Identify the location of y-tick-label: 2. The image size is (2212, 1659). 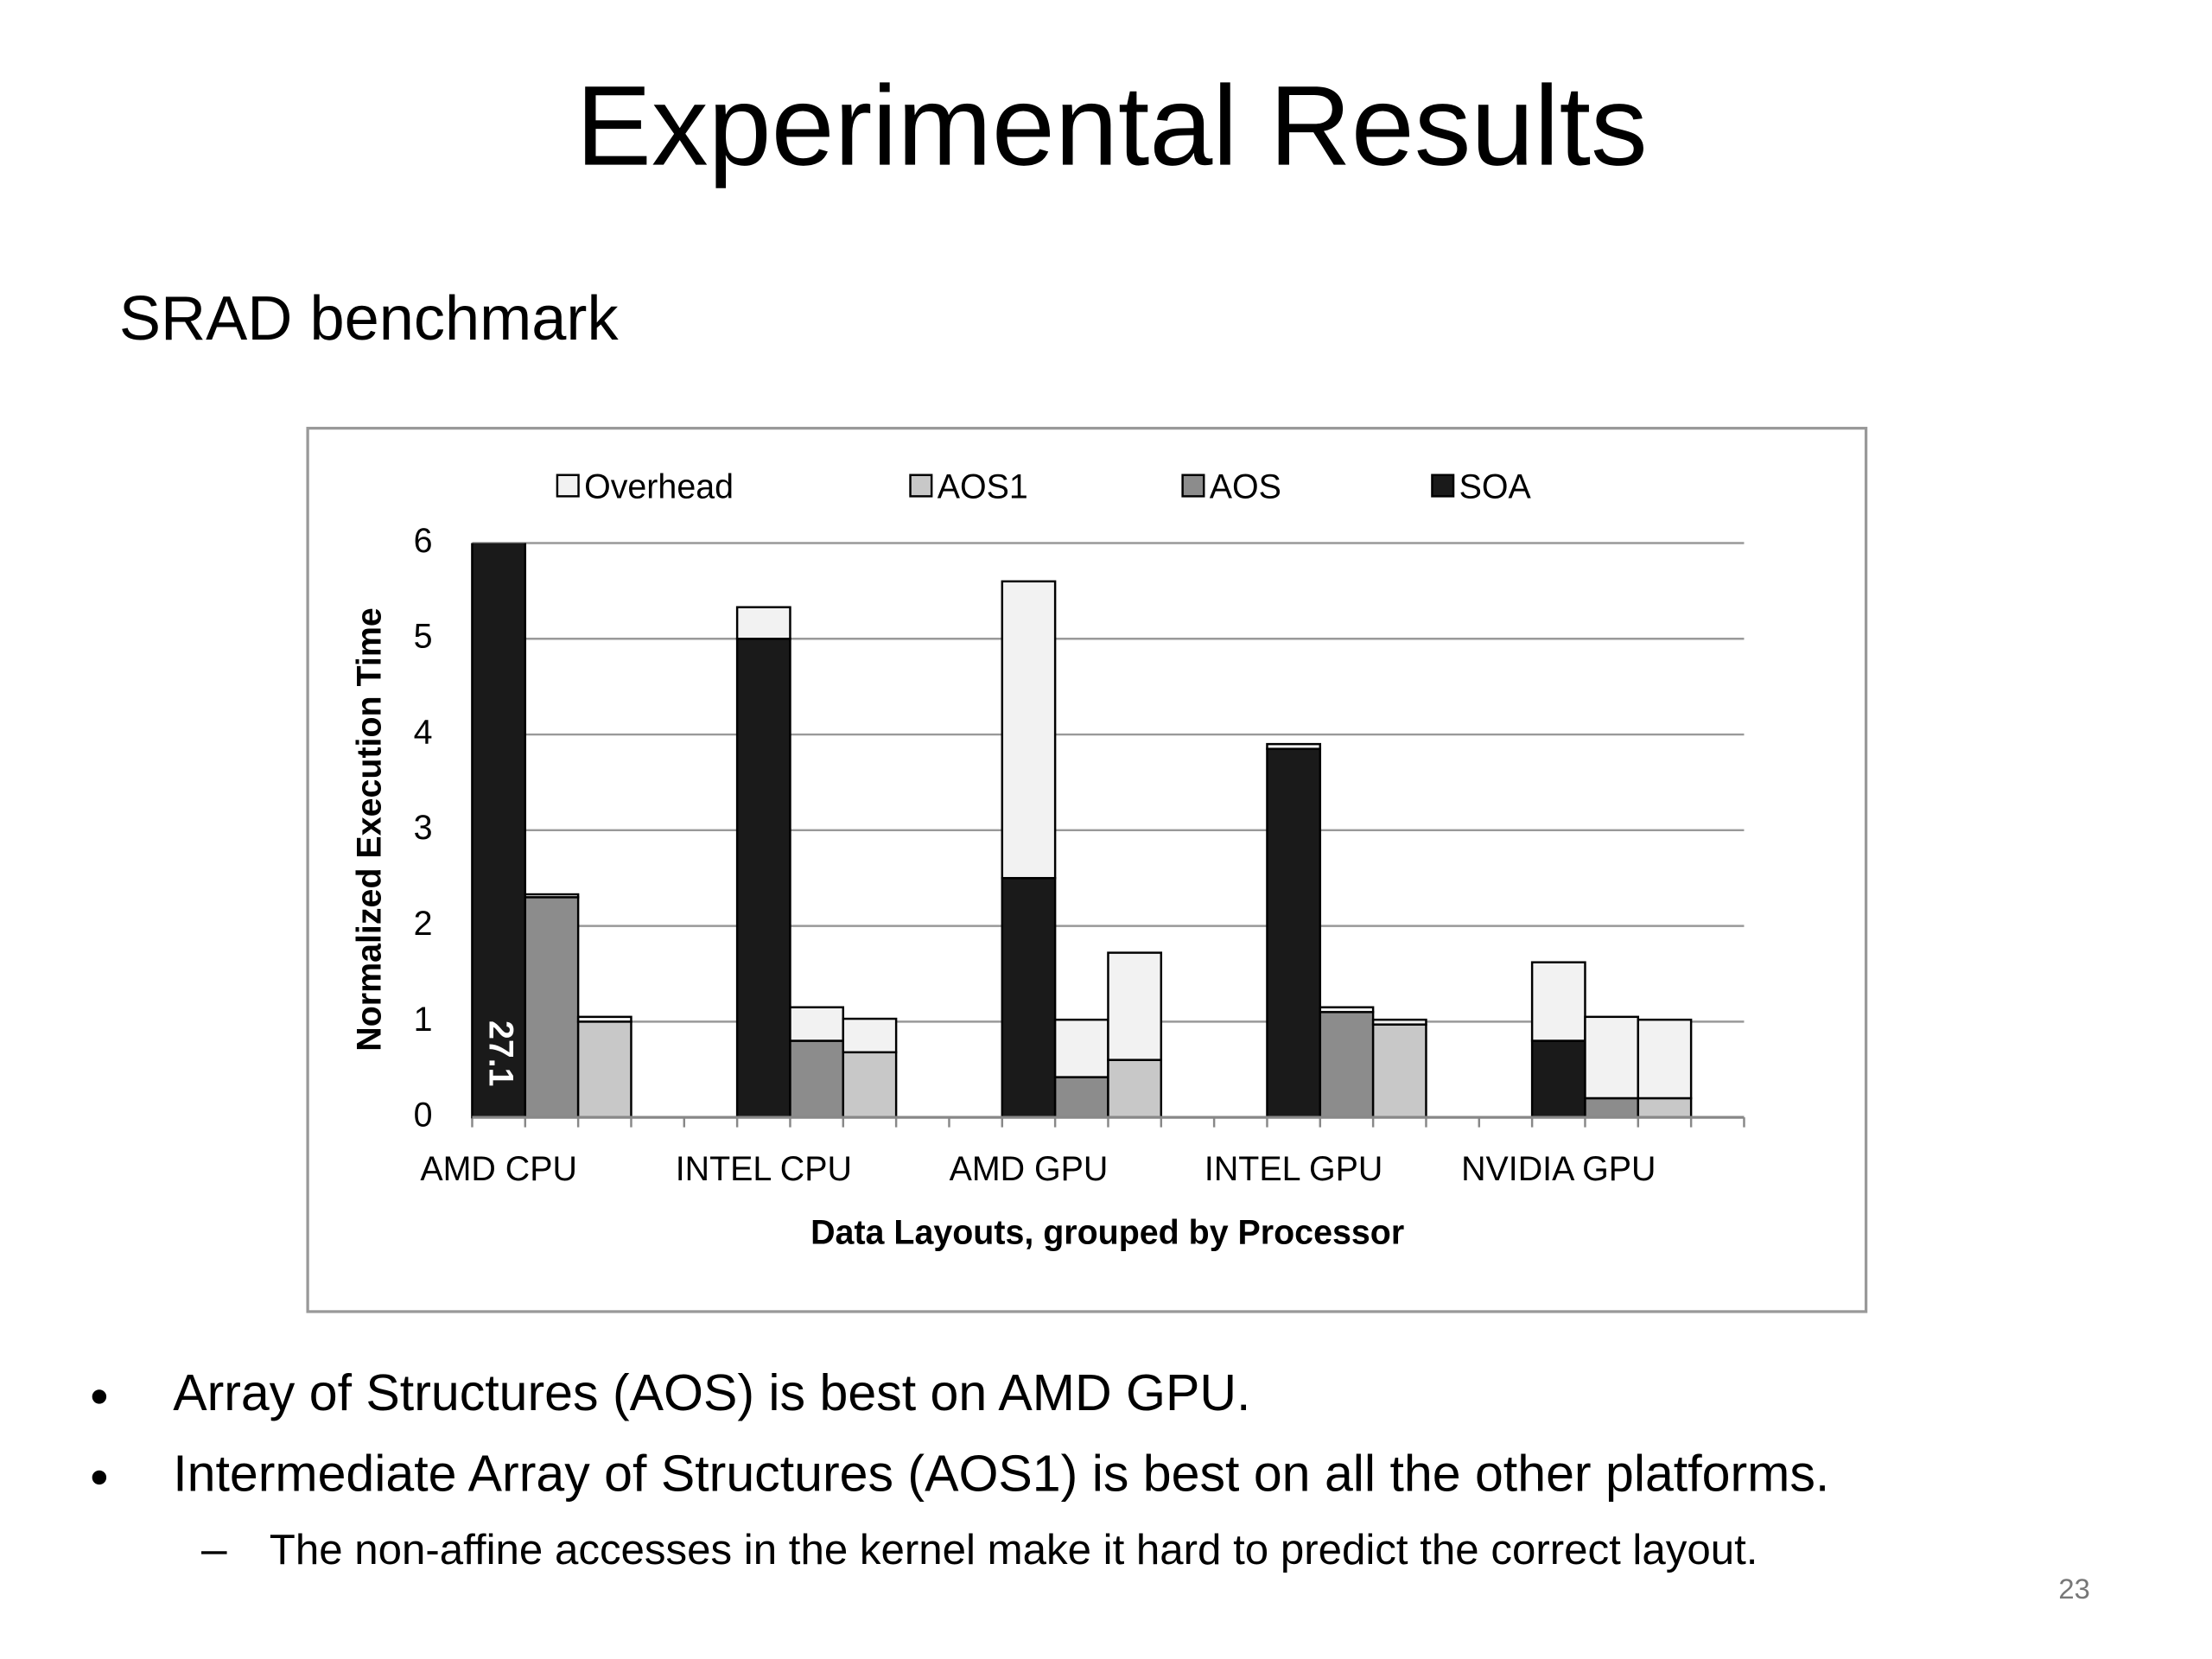
(423, 924).